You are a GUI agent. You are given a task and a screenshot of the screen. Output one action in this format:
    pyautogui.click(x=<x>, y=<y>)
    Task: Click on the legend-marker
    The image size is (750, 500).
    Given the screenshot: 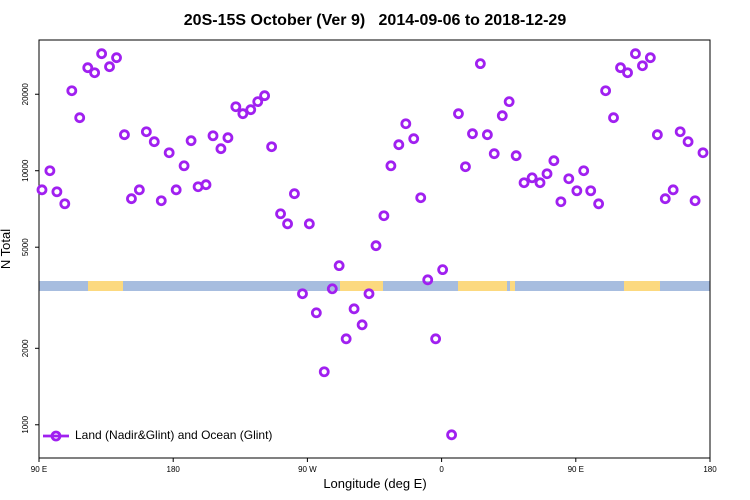 What is the action you would take?
    pyautogui.click(x=56, y=436)
    